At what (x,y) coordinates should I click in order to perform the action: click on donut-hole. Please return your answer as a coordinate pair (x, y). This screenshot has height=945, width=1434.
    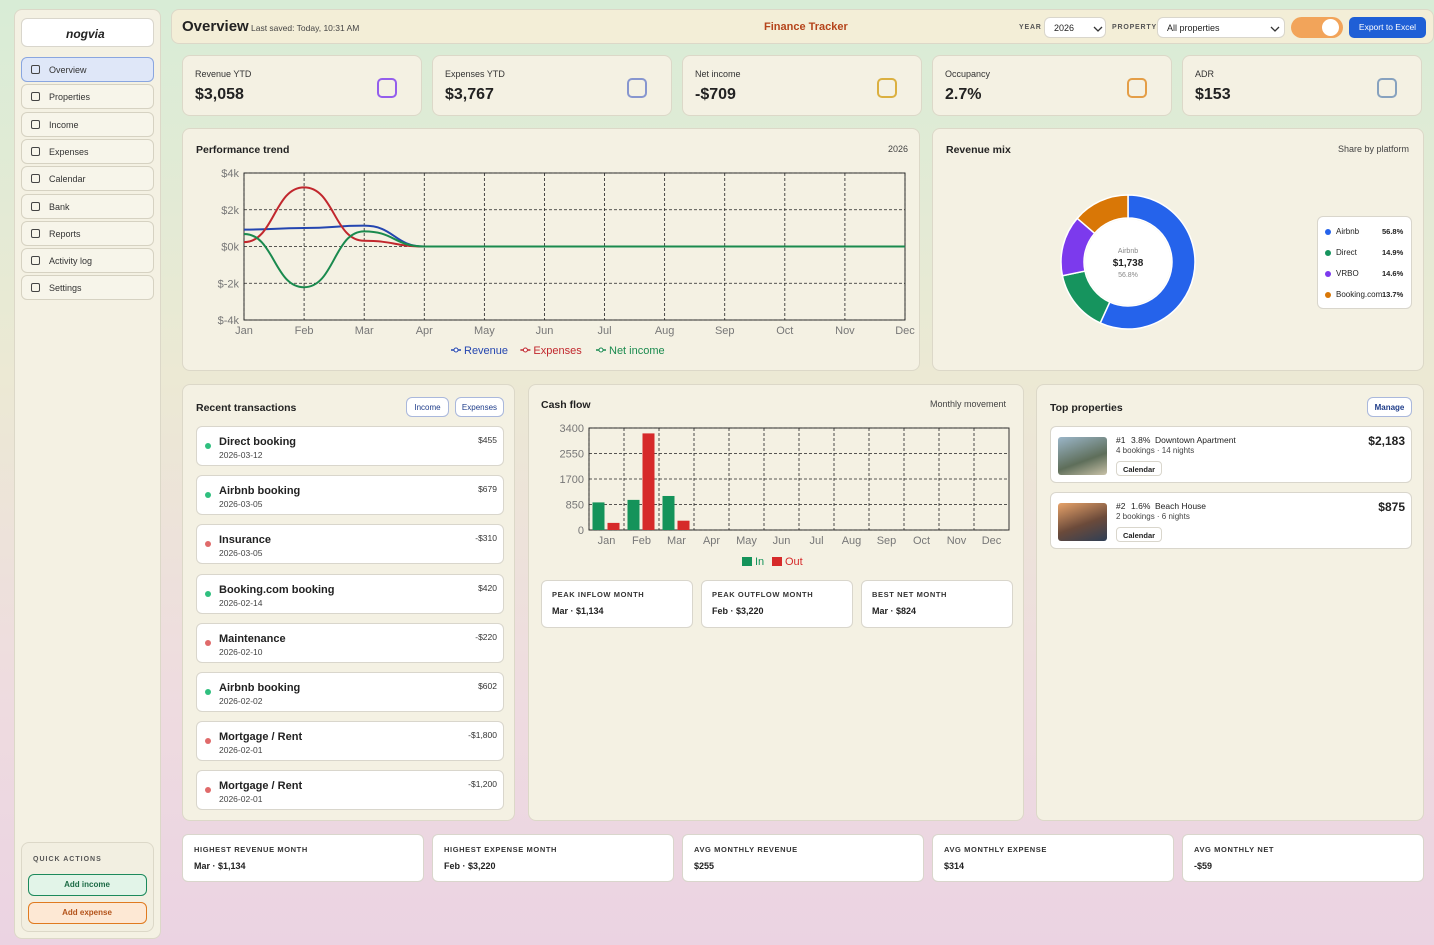
    Looking at the image, I should click on (1128, 262).